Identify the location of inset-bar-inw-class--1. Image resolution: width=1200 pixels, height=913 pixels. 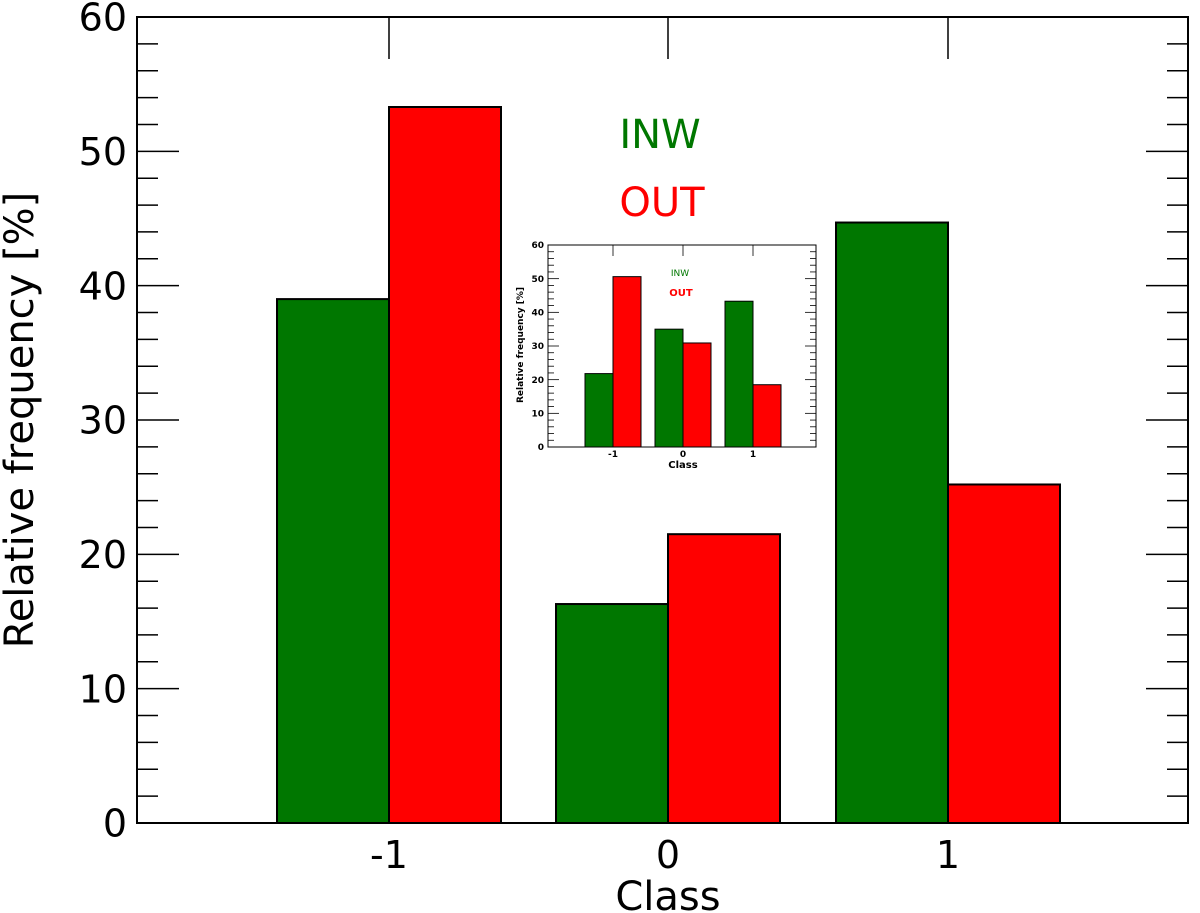
(599, 410).